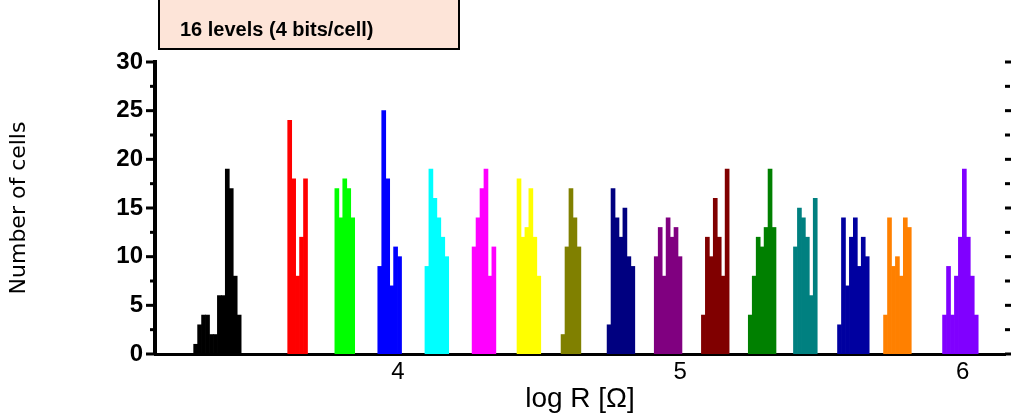 This screenshot has width=1011, height=416. What do you see at coordinates (136, 352) in the screenshot?
I see `y-tick-label: 0` at bounding box center [136, 352].